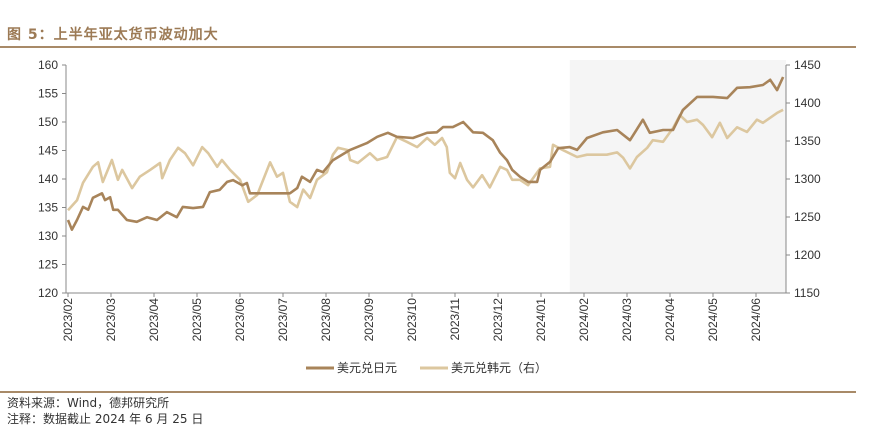 This screenshot has height=427, width=872. I want to click on right-tick-label: 1450, so click(807, 65).